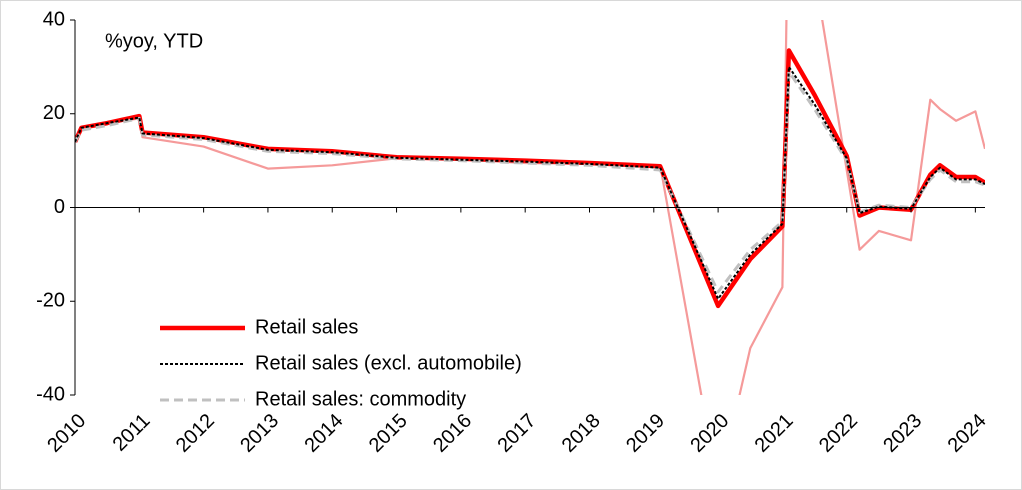 Image resolution: width=1022 pixels, height=490 pixels. What do you see at coordinates (54, 113) in the screenshot?
I see `y-tick-label: 20` at bounding box center [54, 113].